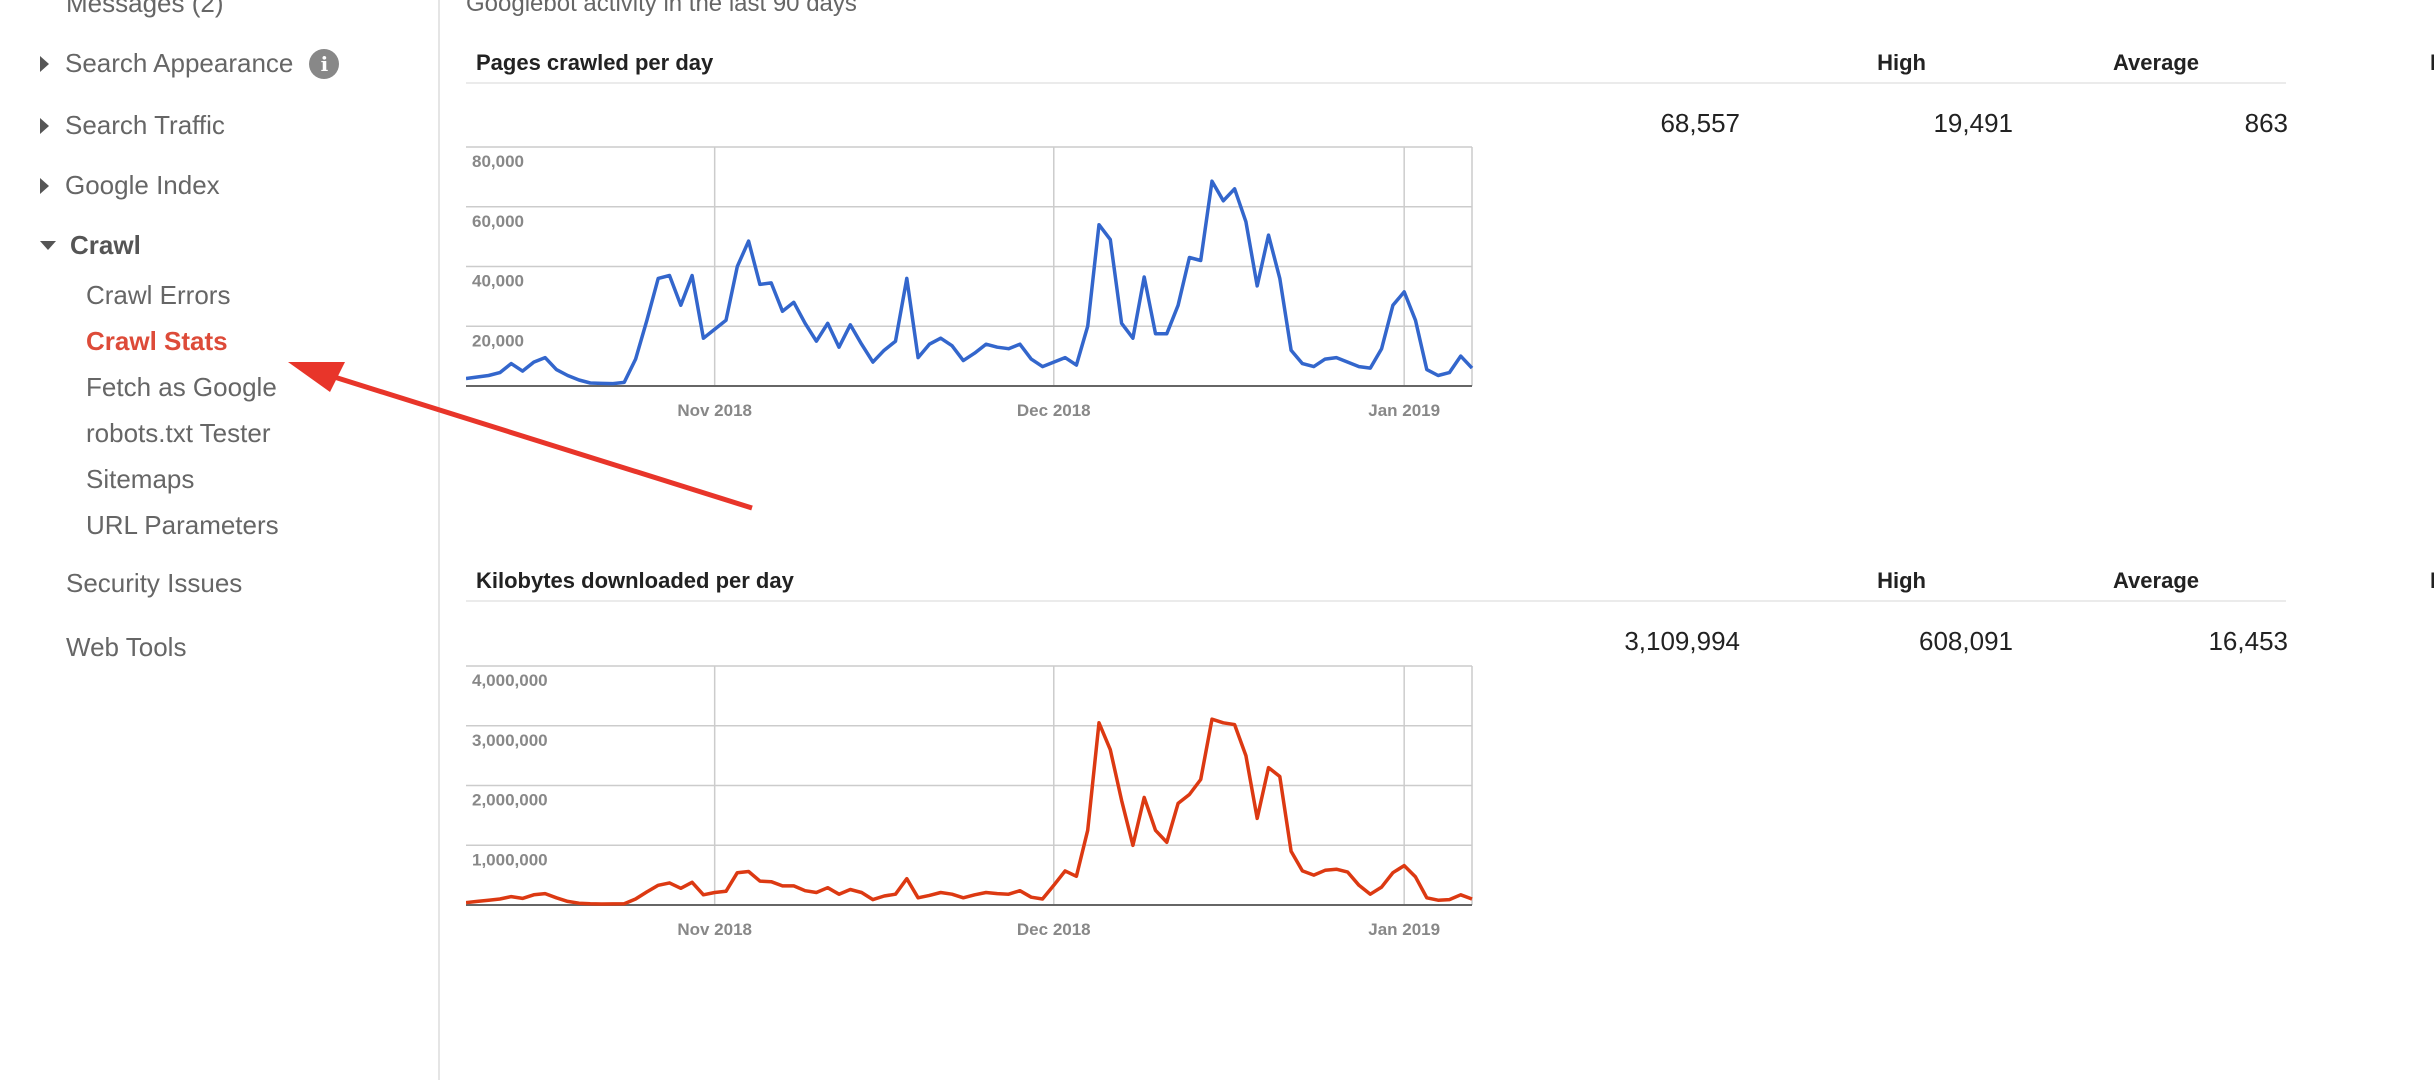 The width and height of the screenshot is (2434, 1080). What do you see at coordinates (182, 525) in the screenshot?
I see `sidebar-item-url-parameters: URL Parameters` at bounding box center [182, 525].